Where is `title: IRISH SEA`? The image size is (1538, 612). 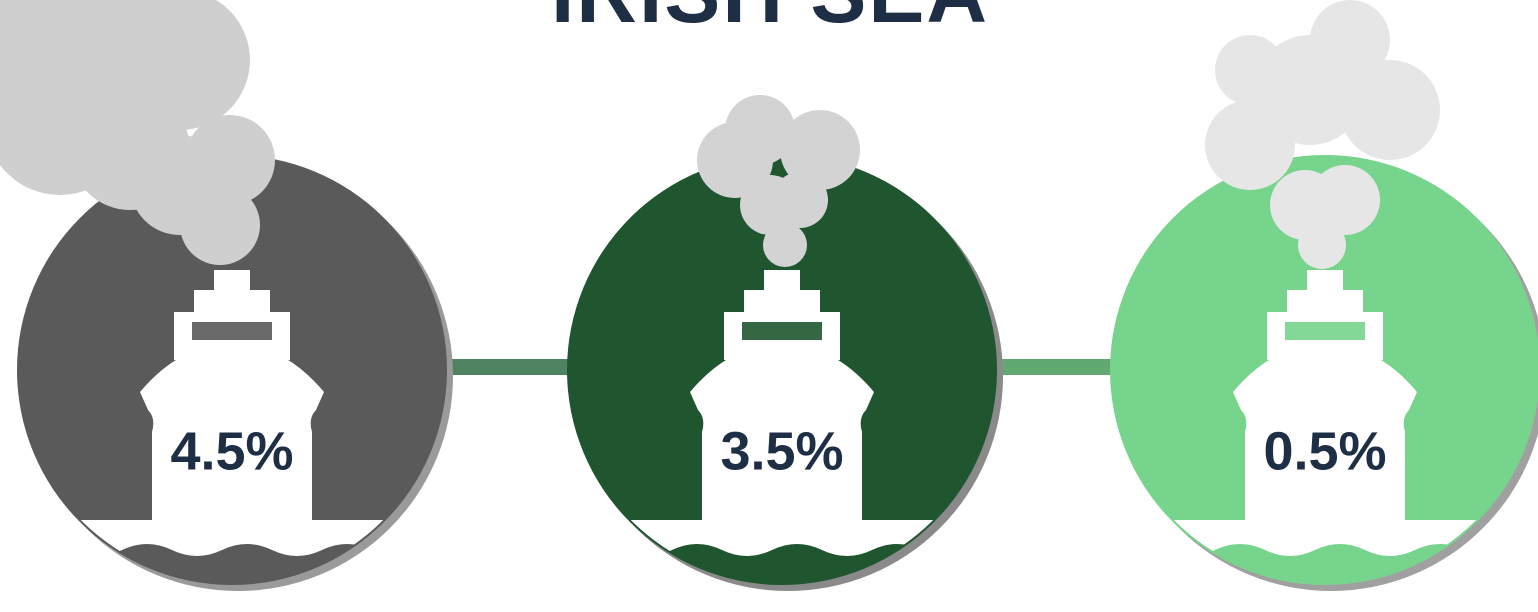
title: IRISH SEA is located at coordinates (770, 20).